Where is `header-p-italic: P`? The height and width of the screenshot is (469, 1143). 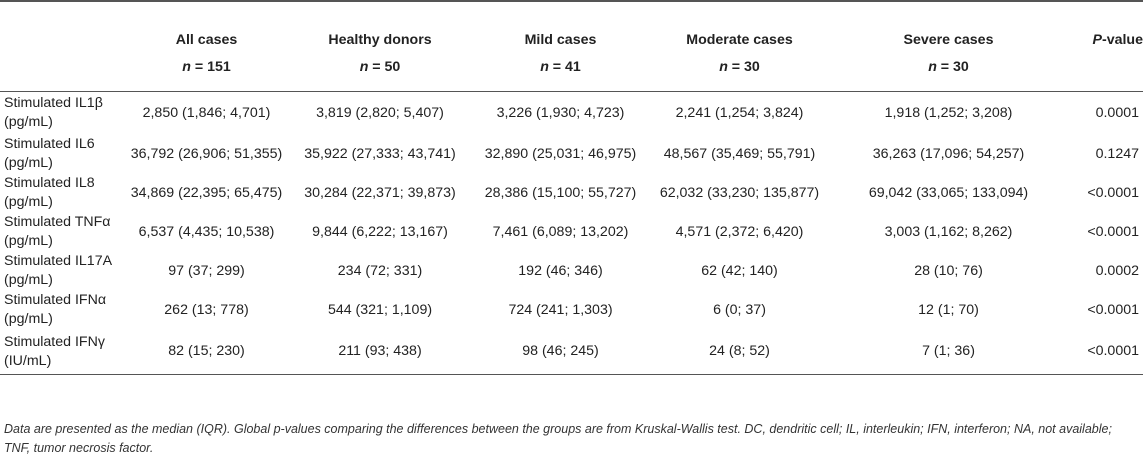 header-p-italic: P is located at coordinates (1097, 40).